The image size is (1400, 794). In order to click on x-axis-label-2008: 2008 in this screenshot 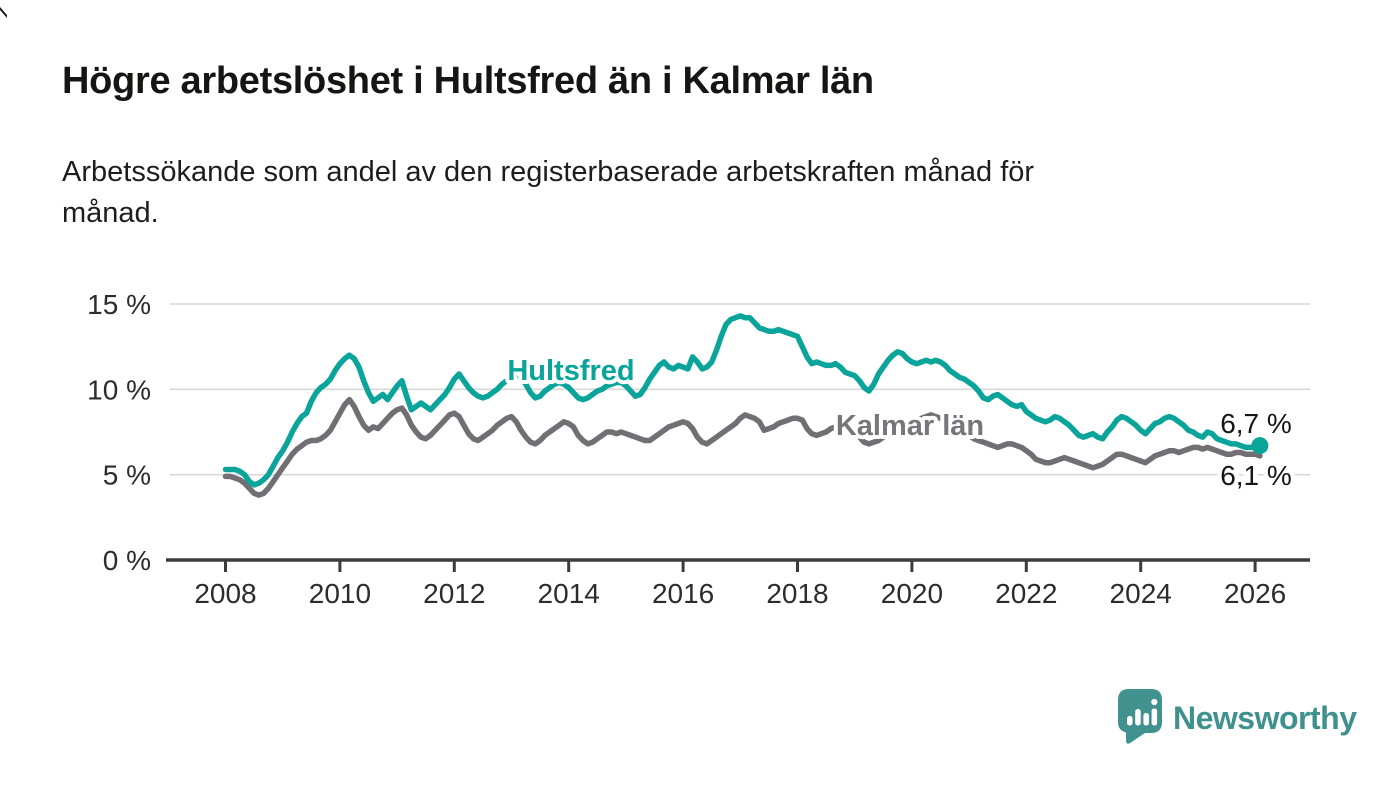, I will do `click(225, 593)`.